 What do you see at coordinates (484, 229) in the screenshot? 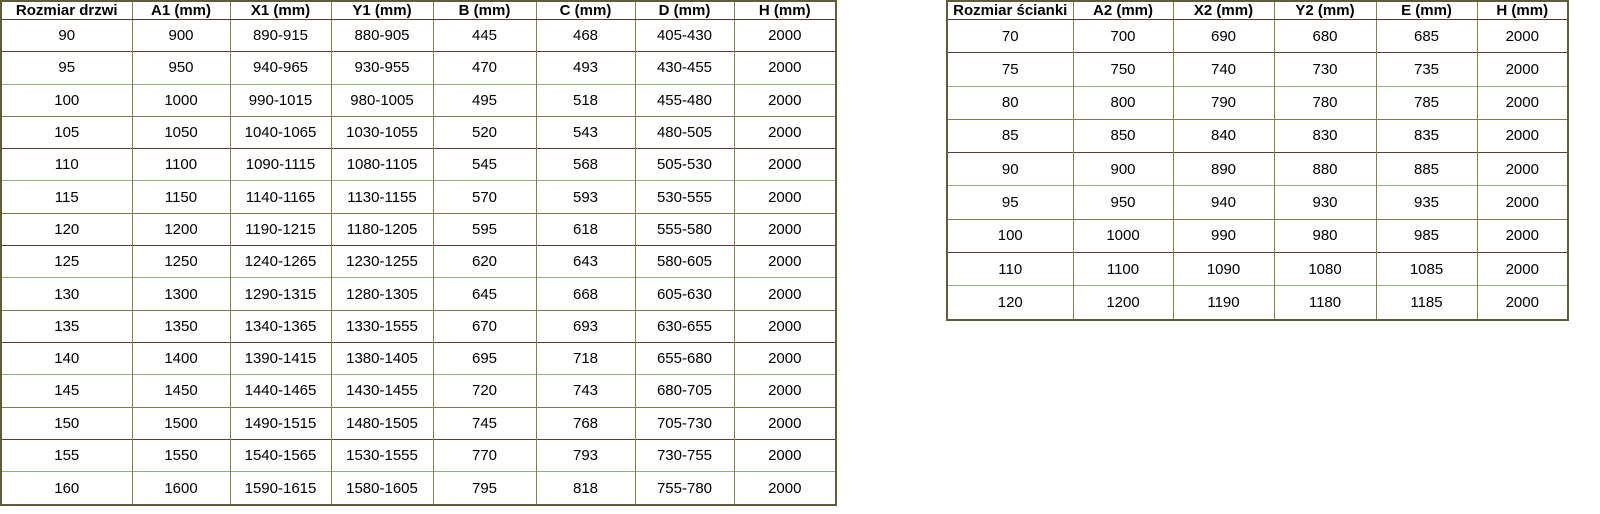
I see `table-cell: 595` at bounding box center [484, 229].